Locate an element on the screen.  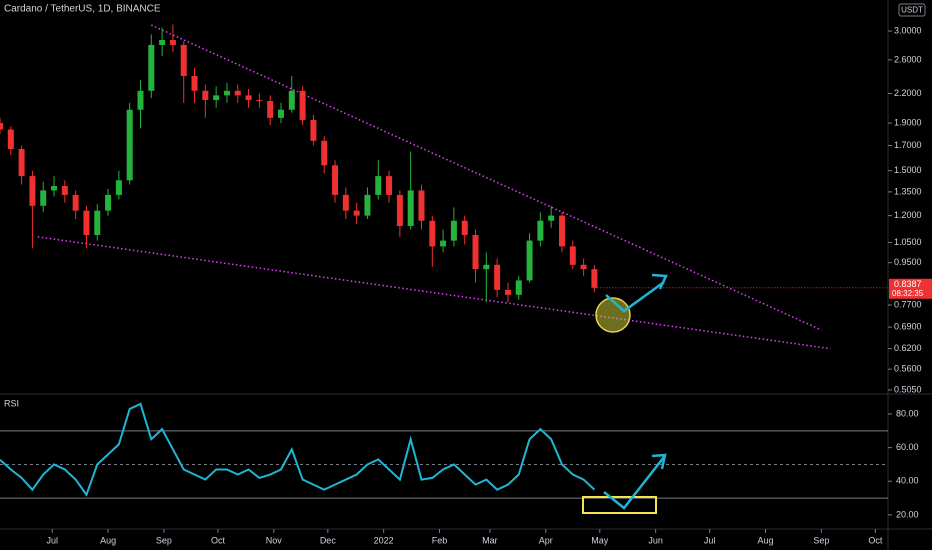
y-tick-label: 1.0500 is located at coordinates (908, 242).